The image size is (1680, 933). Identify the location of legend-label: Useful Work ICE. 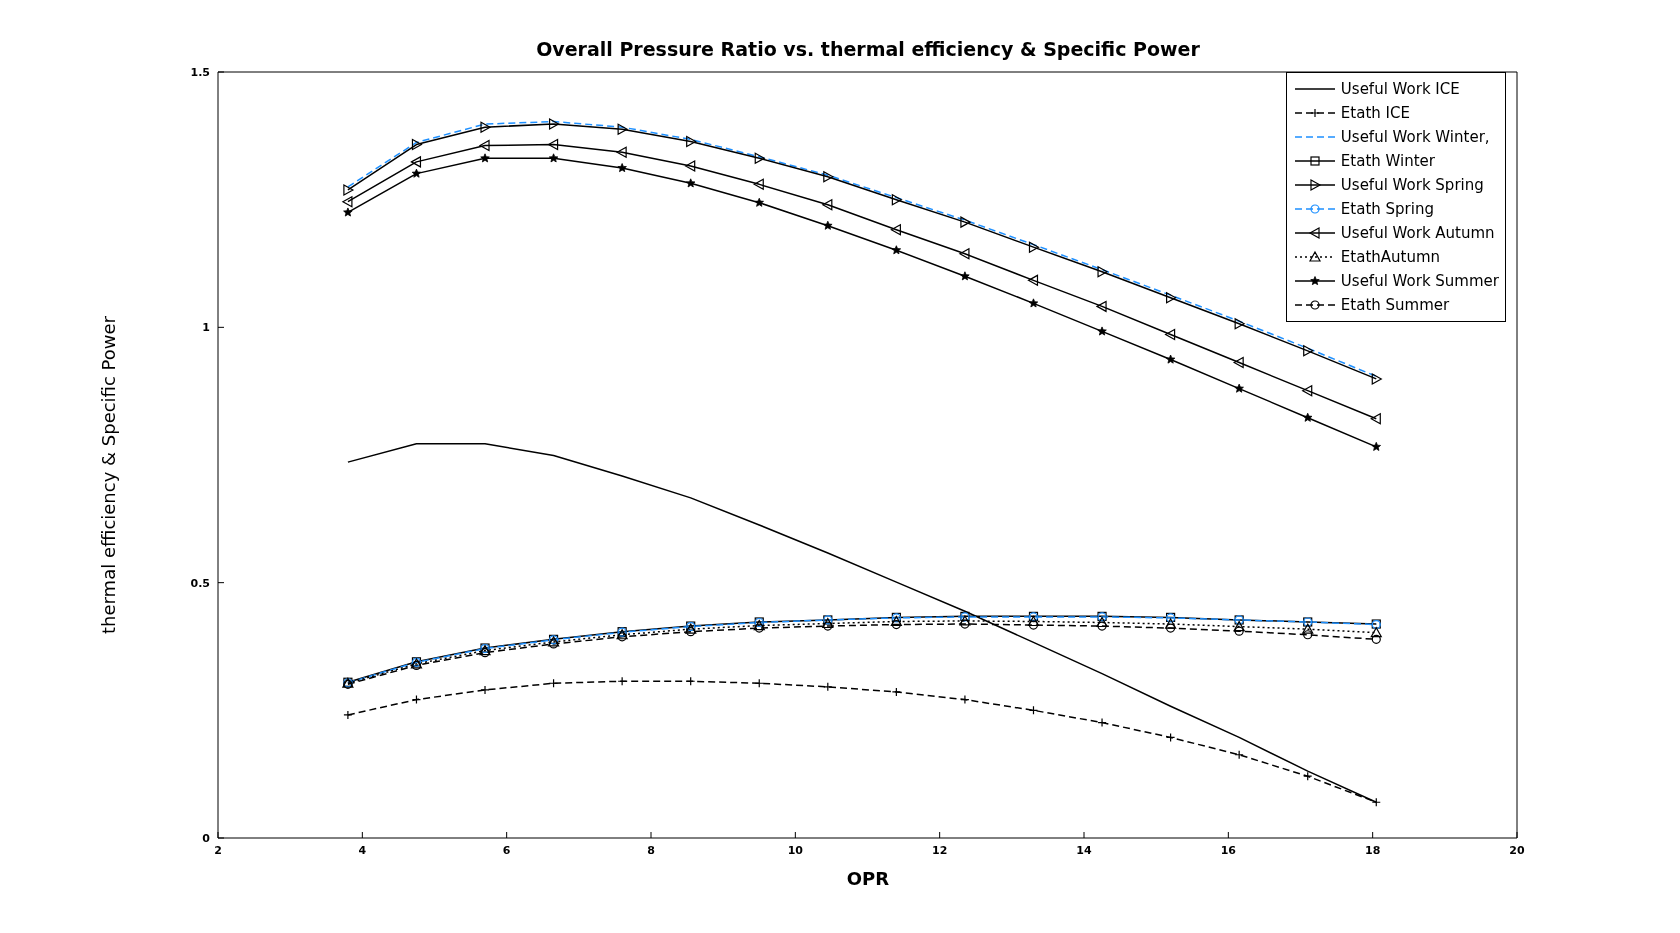
(1400, 89).